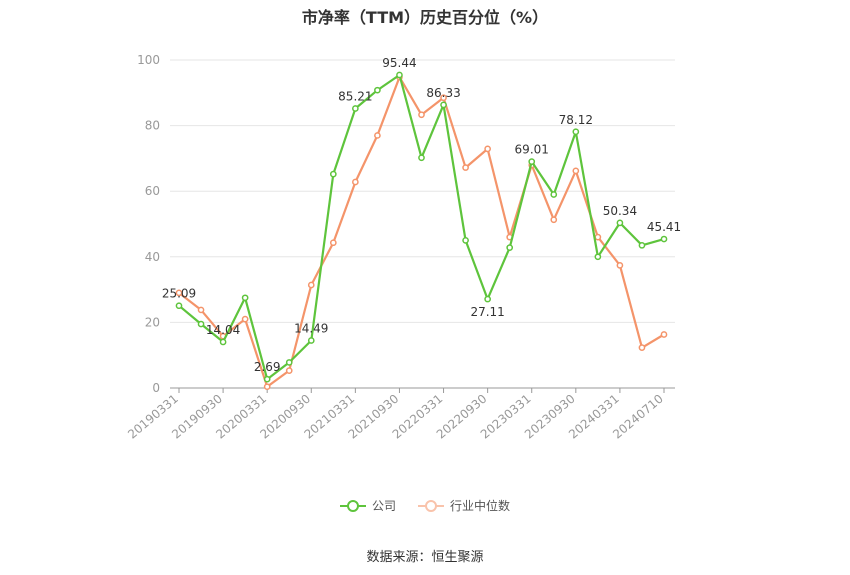 This screenshot has height=575, width=850. What do you see at coordinates (664, 227) in the screenshot?
I see `data-label: 45.41` at bounding box center [664, 227].